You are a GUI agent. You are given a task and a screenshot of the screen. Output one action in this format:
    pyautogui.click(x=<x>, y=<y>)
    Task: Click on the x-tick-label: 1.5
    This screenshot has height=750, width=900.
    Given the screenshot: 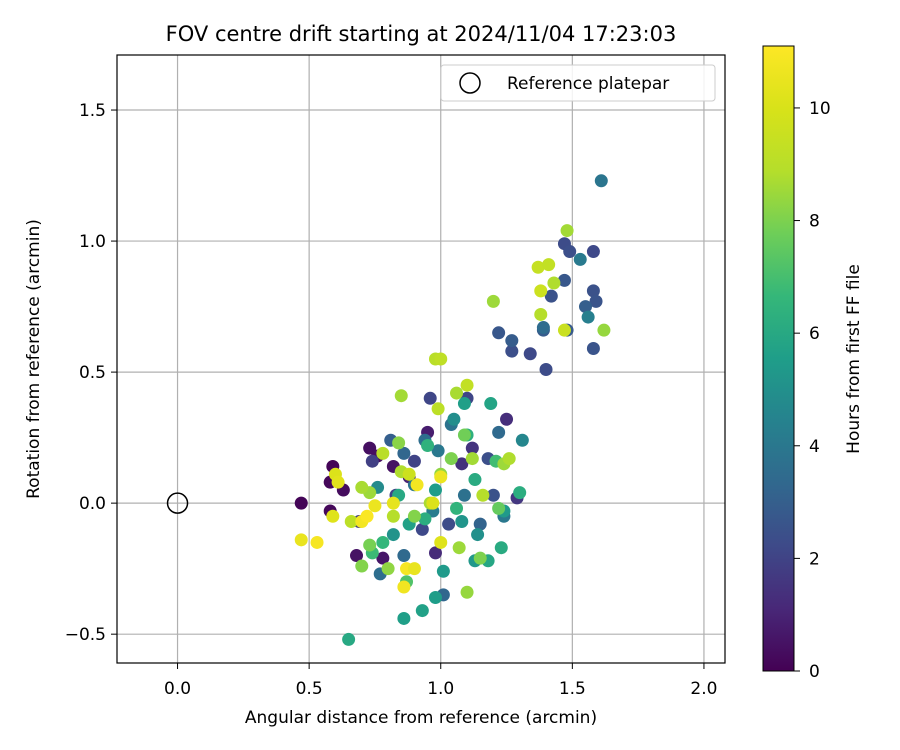 What is the action you would take?
    pyautogui.click(x=572, y=689)
    